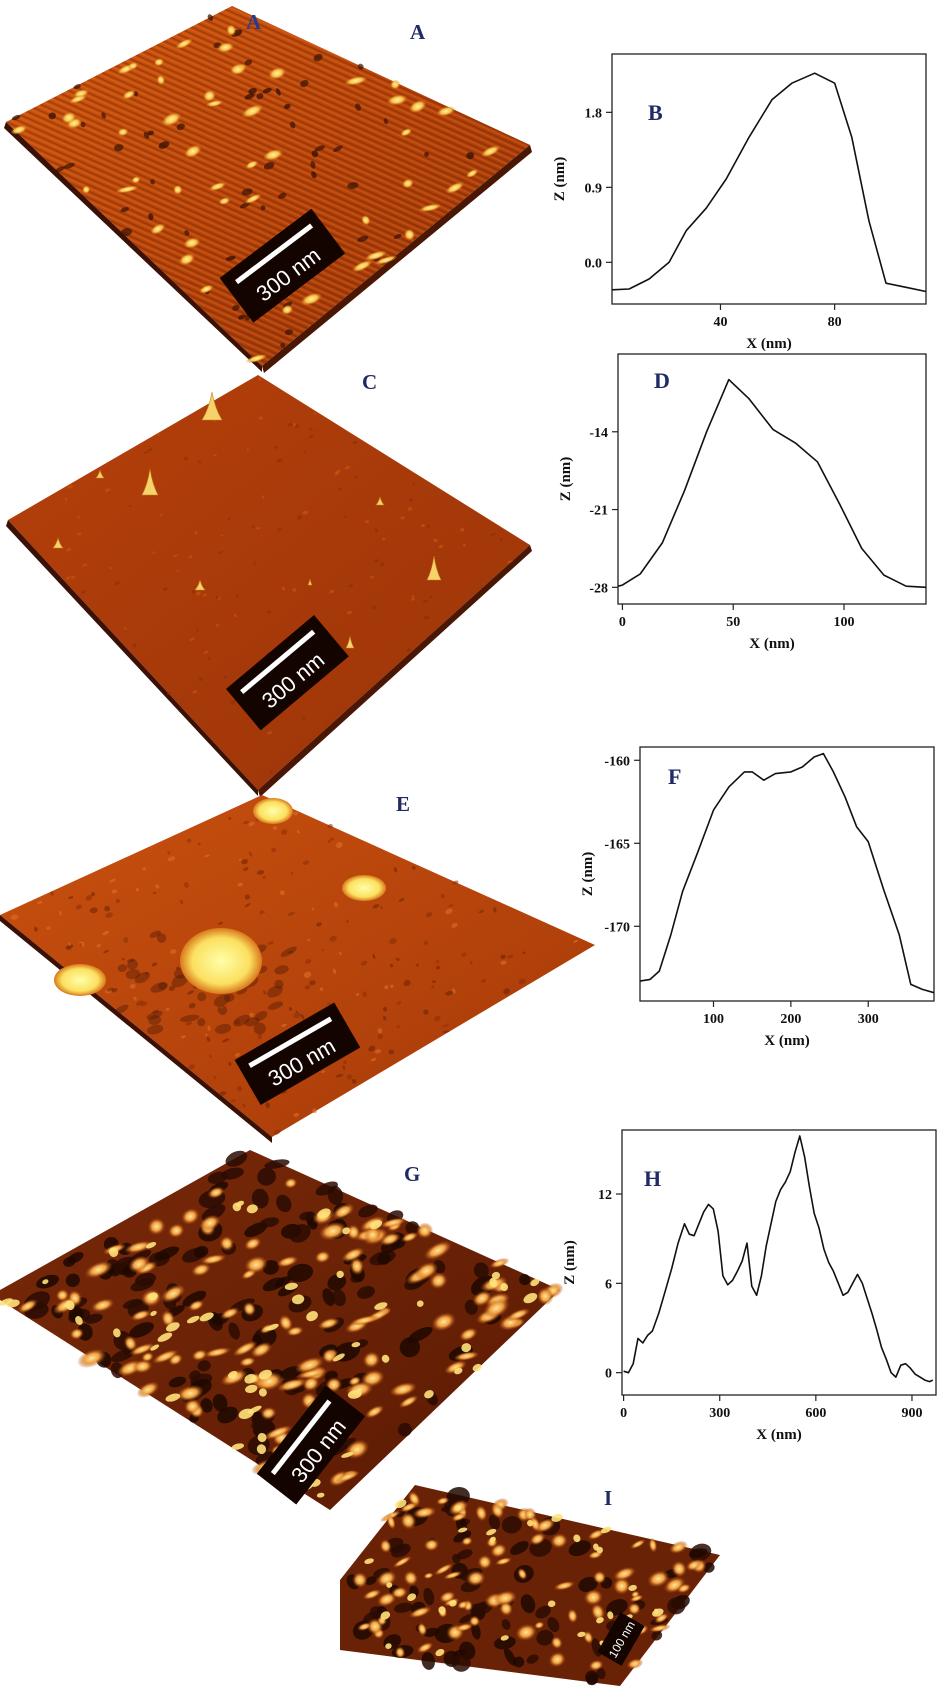  What do you see at coordinates (418, 32) in the screenshot?
I see `panel-a-label: A` at bounding box center [418, 32].